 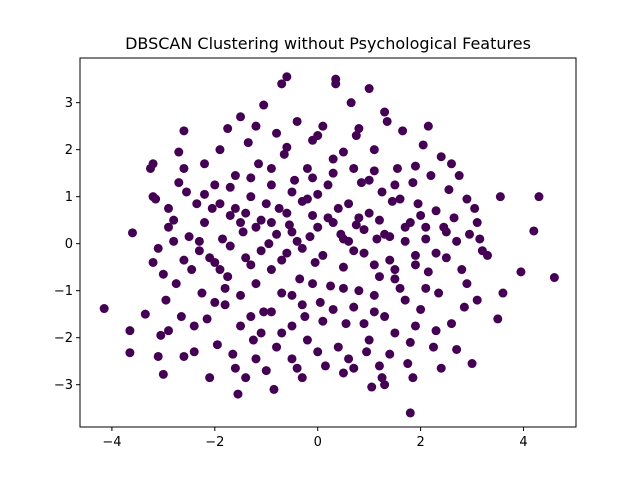 What do you see at coordinates (69, 103) in the screenshot?
I see `y-tick-label: 3` at bounding box center [69, 103].